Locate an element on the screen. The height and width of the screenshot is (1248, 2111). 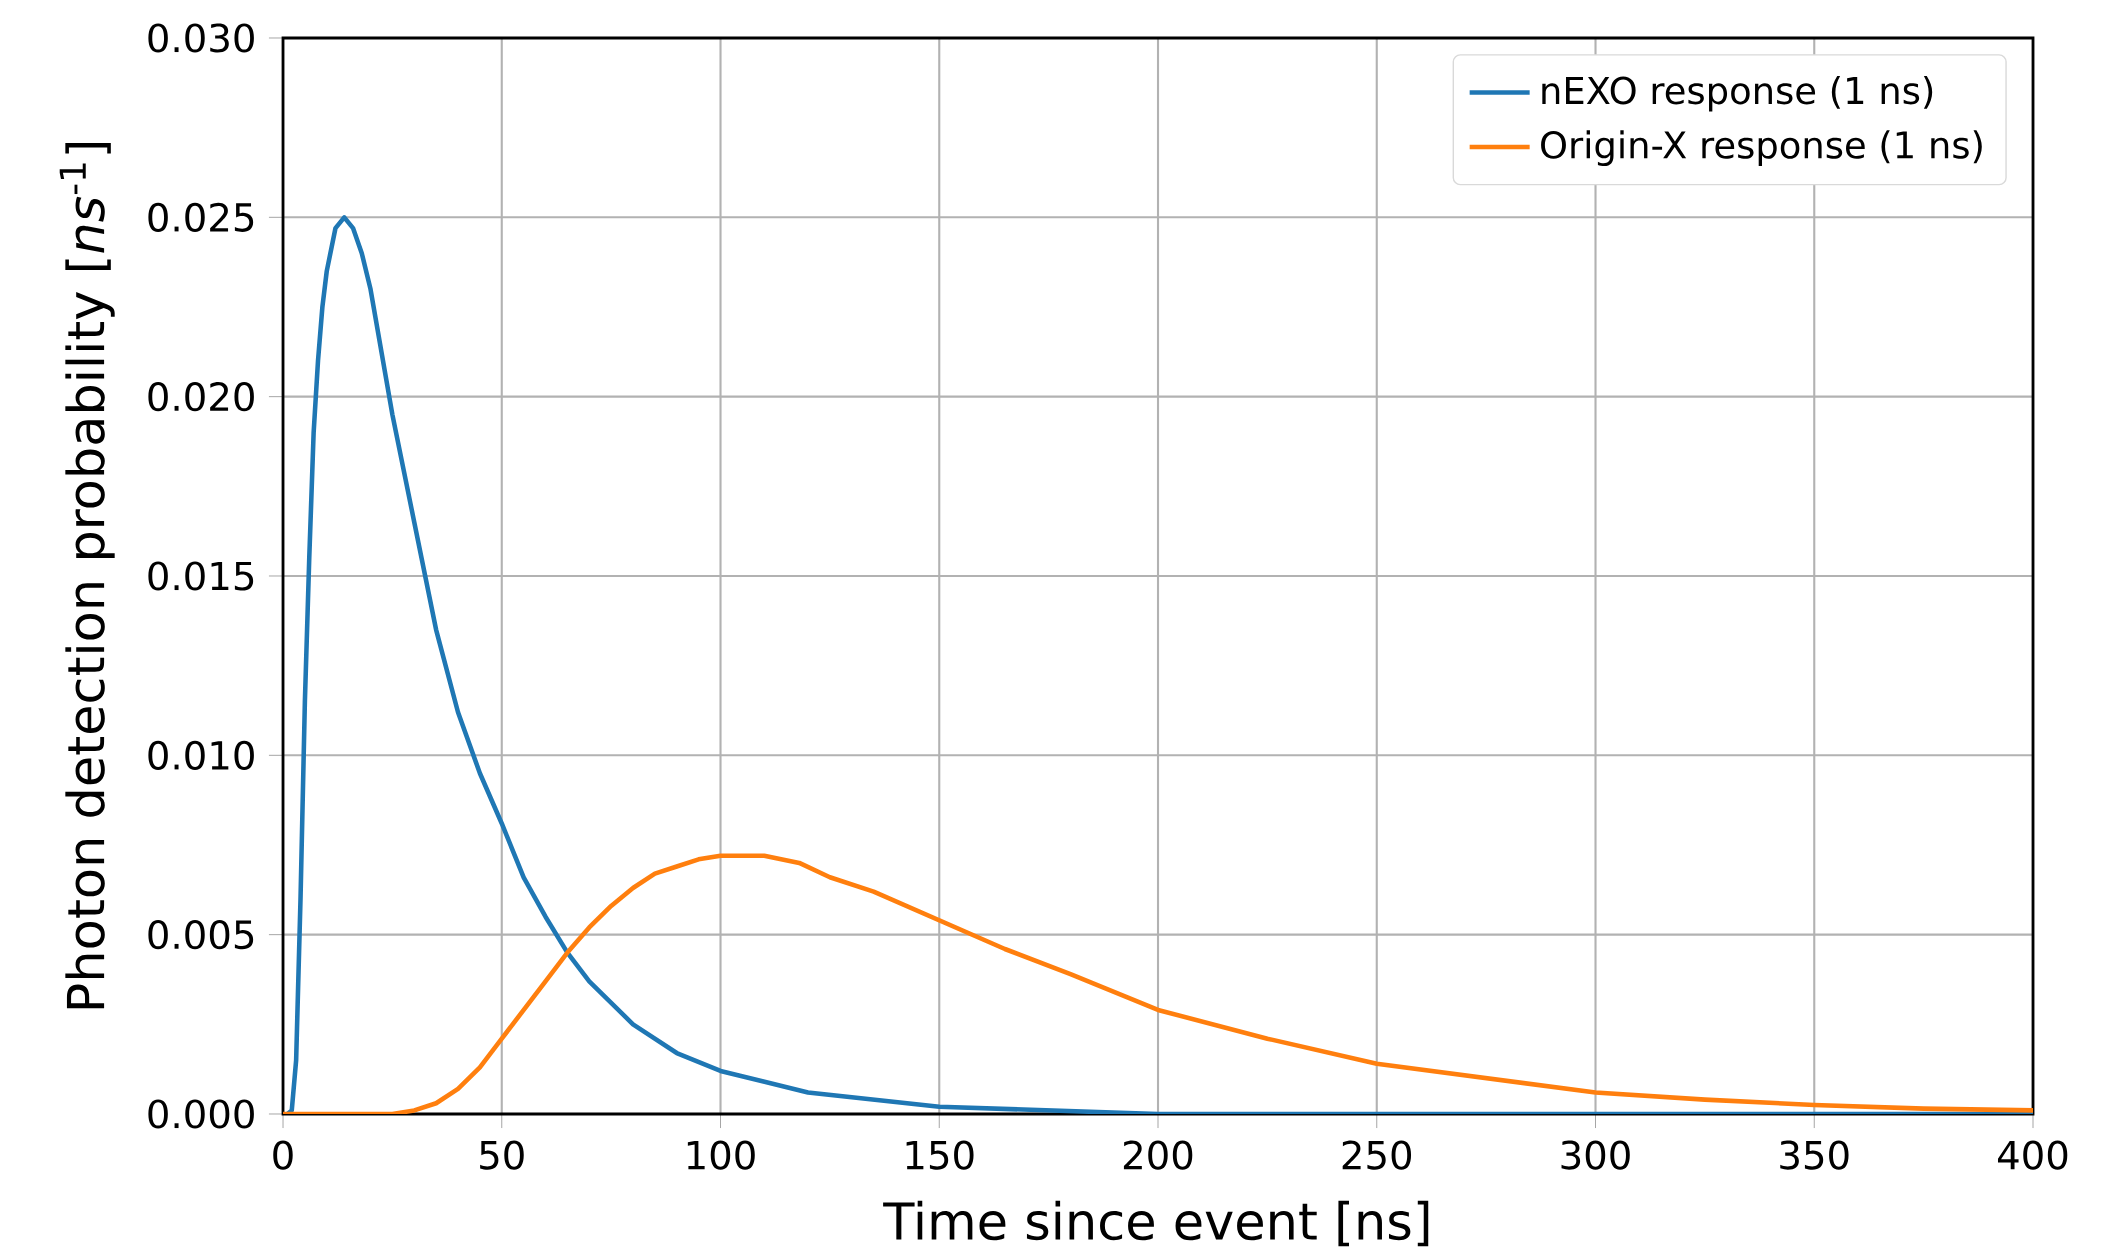
x-tick-label: 400 is located at coordinates (2032, 1155).